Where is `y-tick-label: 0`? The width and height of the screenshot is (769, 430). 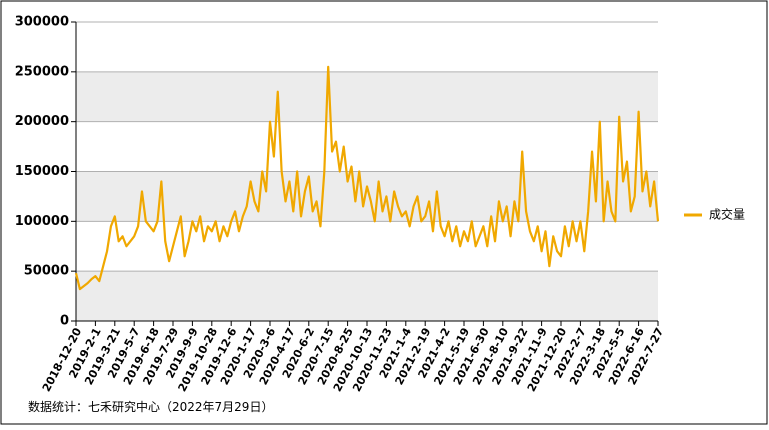 y-tick-label: 0 is located at coordinates (64, 321).